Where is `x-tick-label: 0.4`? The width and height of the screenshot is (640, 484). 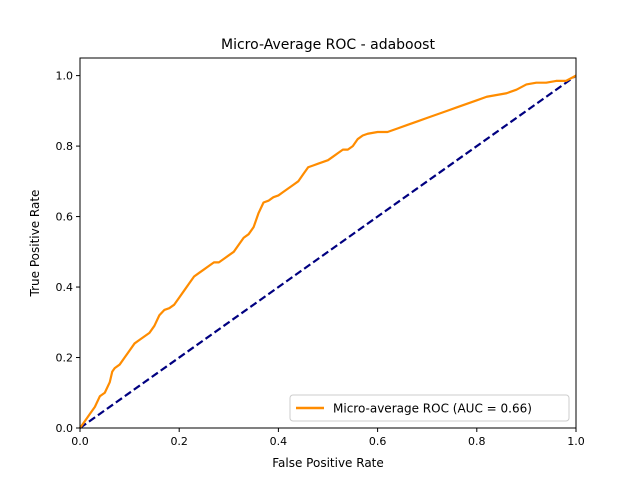 x-tick-label: 0.4 is located at coordinates (279, 441).